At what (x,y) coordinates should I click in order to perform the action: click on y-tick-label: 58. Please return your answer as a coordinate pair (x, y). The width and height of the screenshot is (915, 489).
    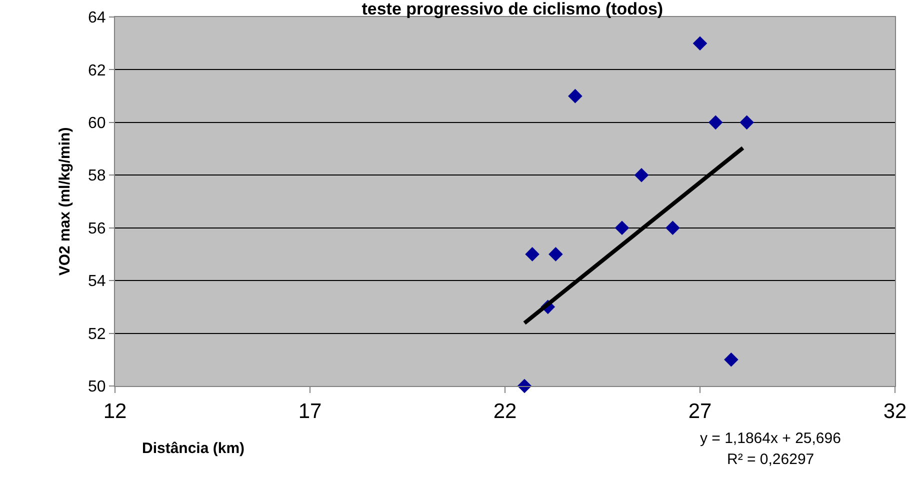
    Looking at the image, I should click on (97, 176).